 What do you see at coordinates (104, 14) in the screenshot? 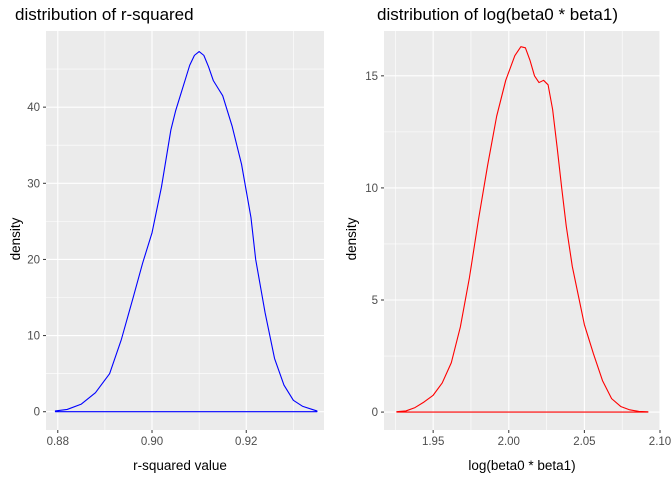
I see `chart-title: distribution of r-squared` at bounding box center [104, 14].